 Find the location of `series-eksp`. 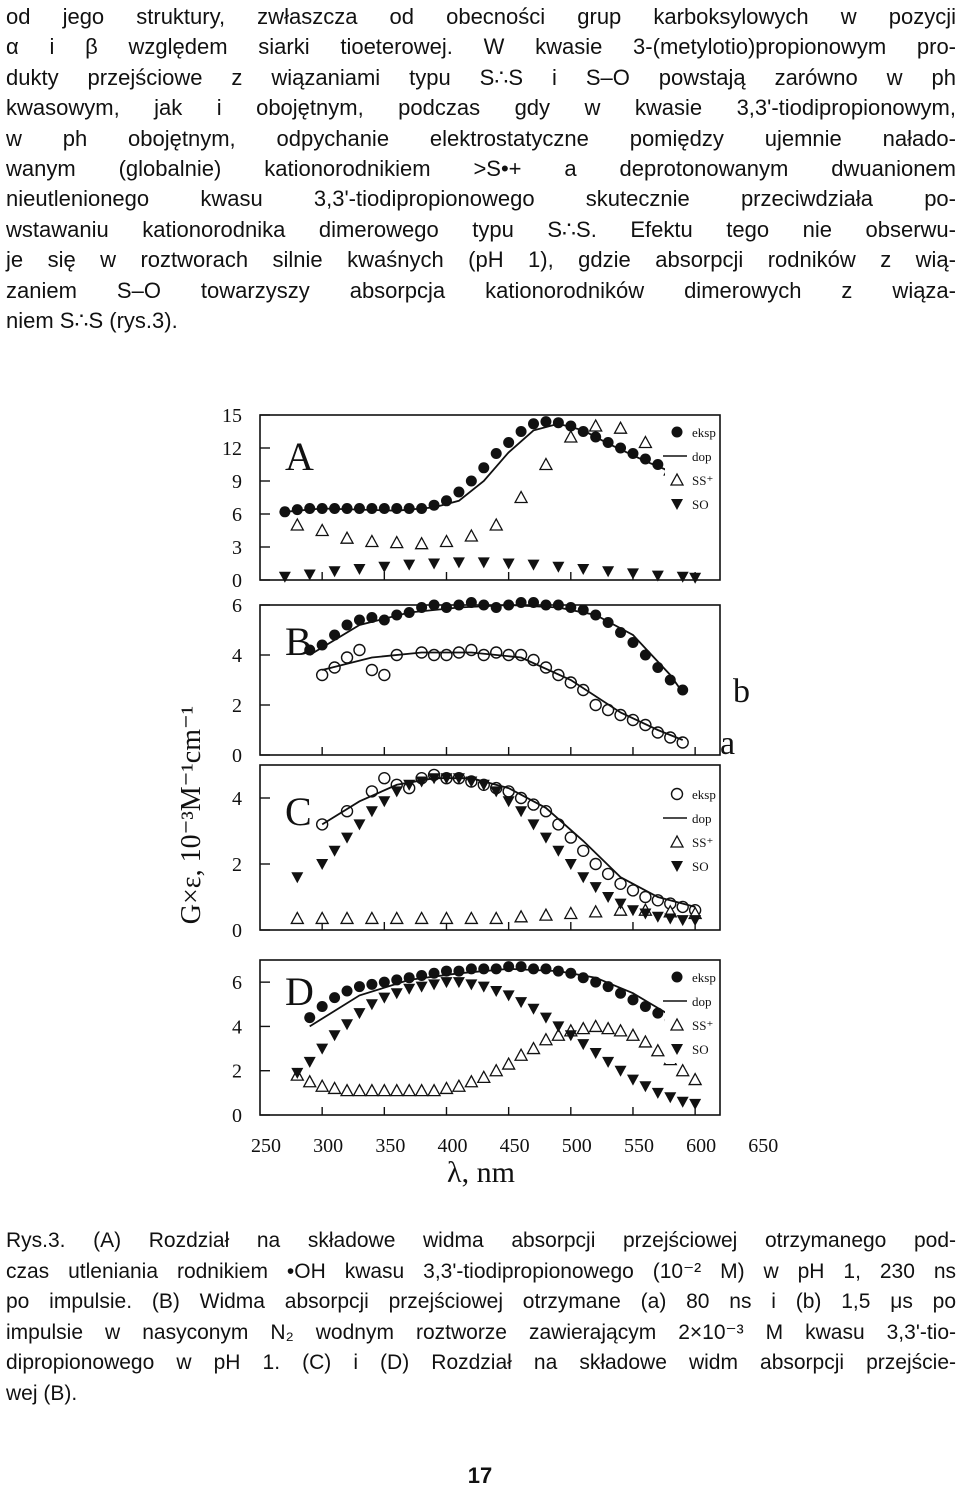

series-eksp is located at coordinates (508, 842).